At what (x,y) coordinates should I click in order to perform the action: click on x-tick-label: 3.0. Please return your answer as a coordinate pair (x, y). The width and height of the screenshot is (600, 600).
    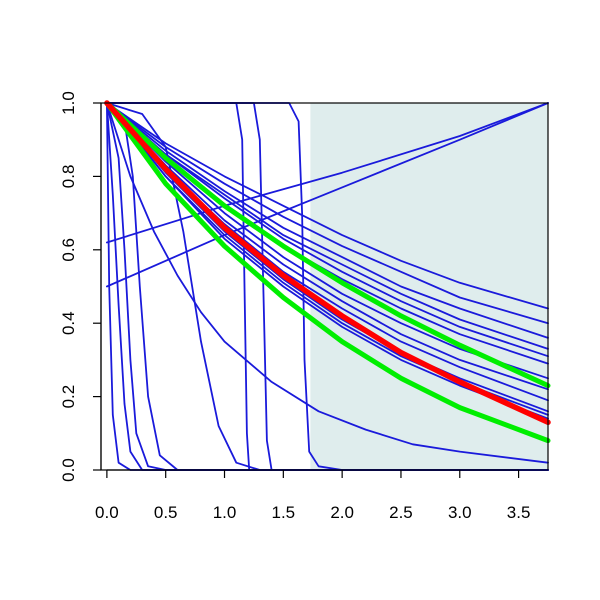
    Looking at the image, I should click on (460, 512).